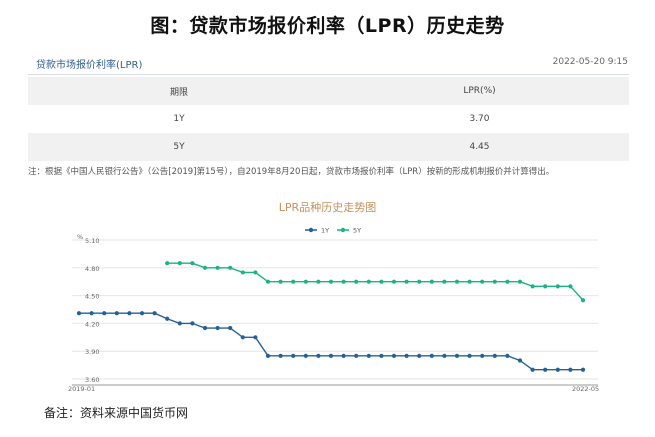 This screenshot has width=655, height=437. I want to click on table-row: 5Y 4.45, so click(328, 147).